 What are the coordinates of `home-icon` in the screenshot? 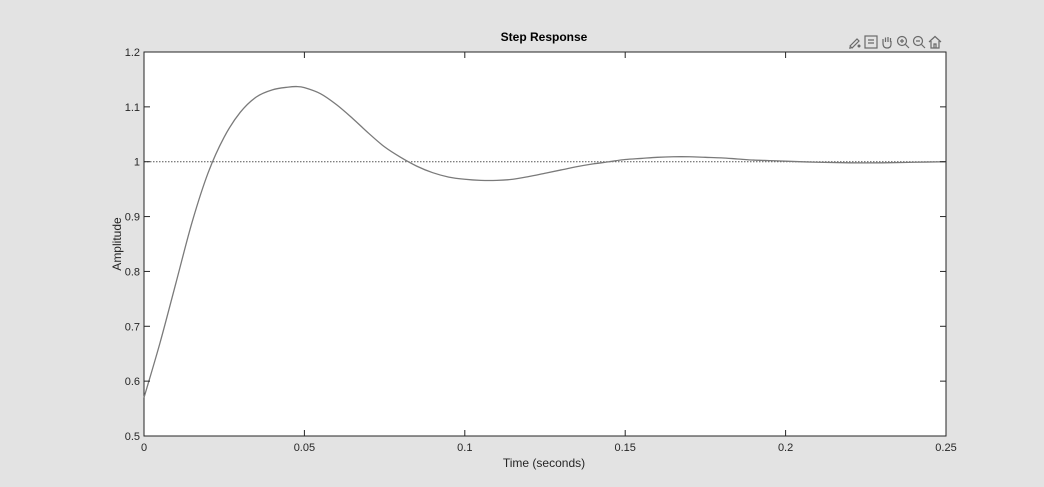 It's located at (935, 42).